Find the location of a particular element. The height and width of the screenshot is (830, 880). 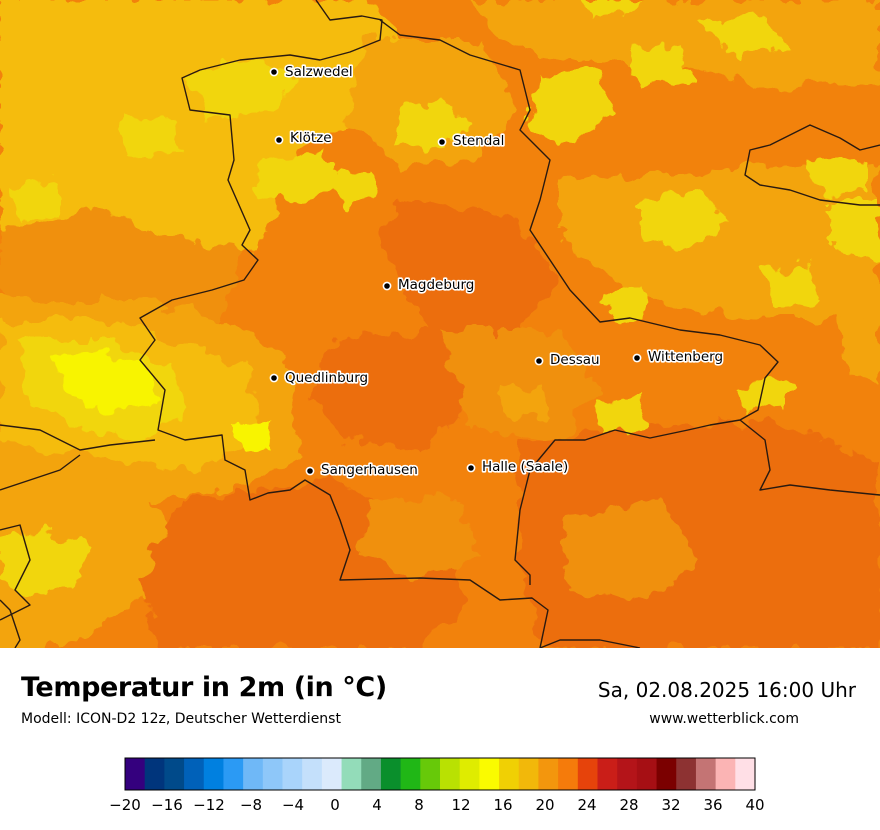

field-southeast-warm is located at coordinates (630, 550).